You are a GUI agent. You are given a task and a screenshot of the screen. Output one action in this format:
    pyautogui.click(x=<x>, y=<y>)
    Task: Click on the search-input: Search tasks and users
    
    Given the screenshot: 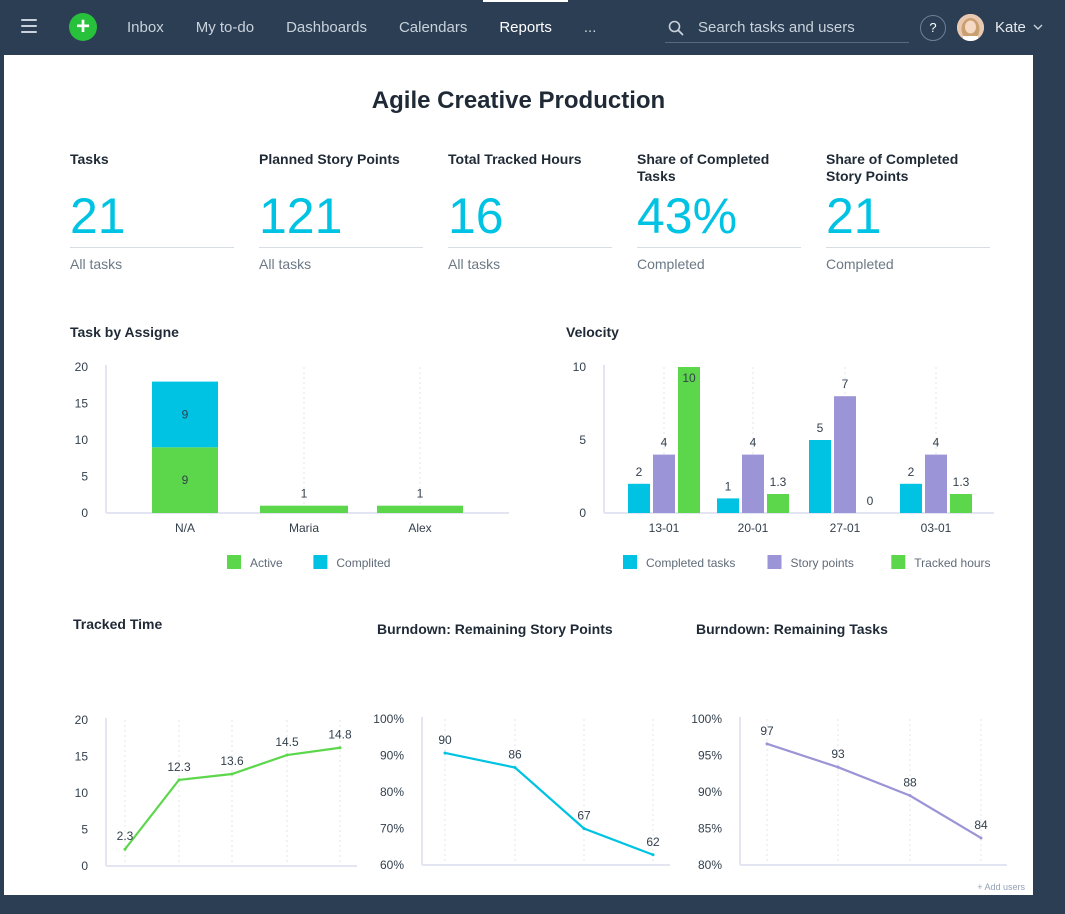 What is the action you would take?
    pyautogui.click(x=787, y=28)
    